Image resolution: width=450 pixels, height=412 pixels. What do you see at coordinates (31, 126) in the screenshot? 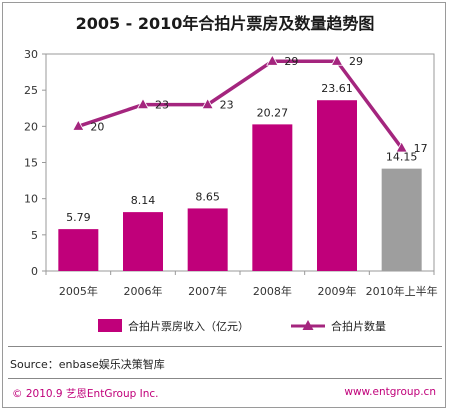
I see `y-tick-label: 20` at bounding box center [31, 126].